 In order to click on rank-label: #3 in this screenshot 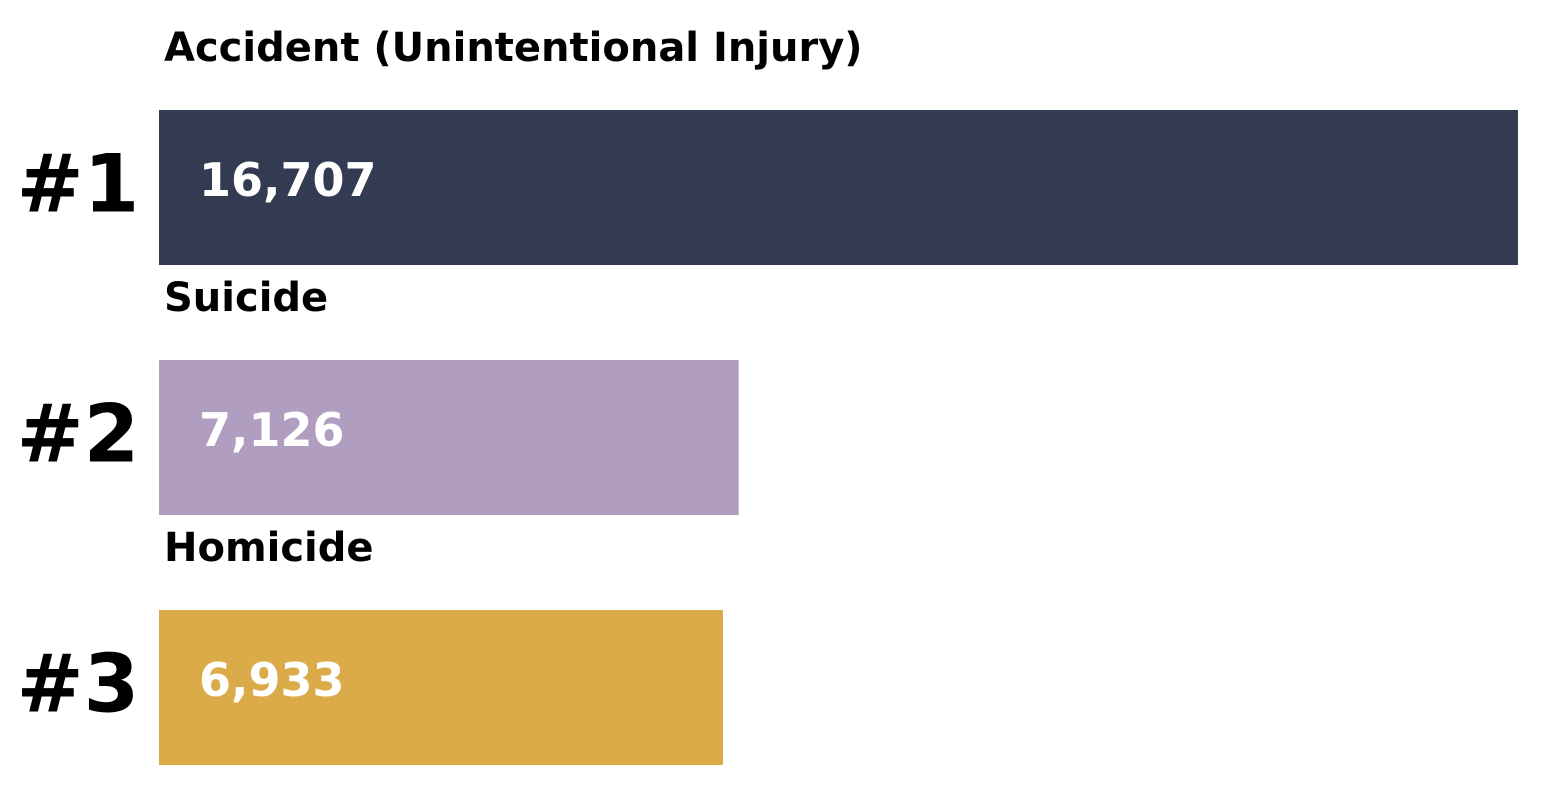, I will do `click(78, 683)`.